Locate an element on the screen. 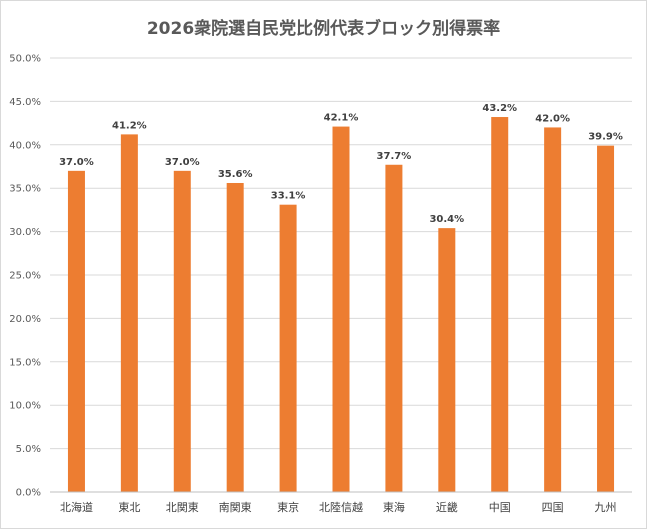  y-tick-label: 50.0% is located at coordinates (25, 59).